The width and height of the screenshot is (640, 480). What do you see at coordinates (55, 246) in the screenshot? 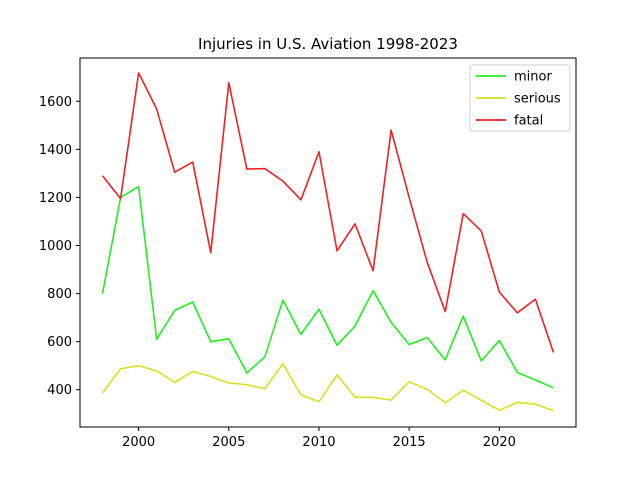
I see `y-tick-label: 1000` at bounding box center [55, 246].